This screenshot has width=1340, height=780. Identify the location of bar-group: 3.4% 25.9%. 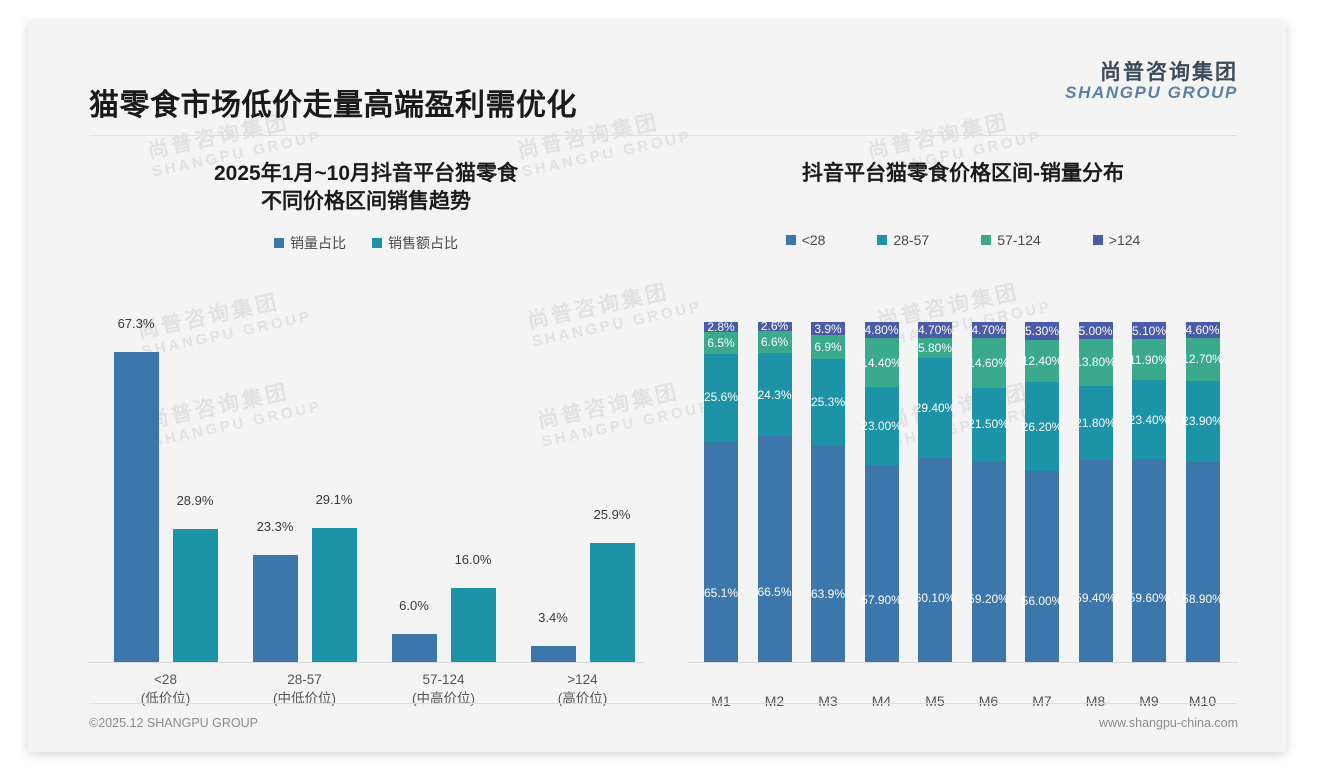
(582, 492).